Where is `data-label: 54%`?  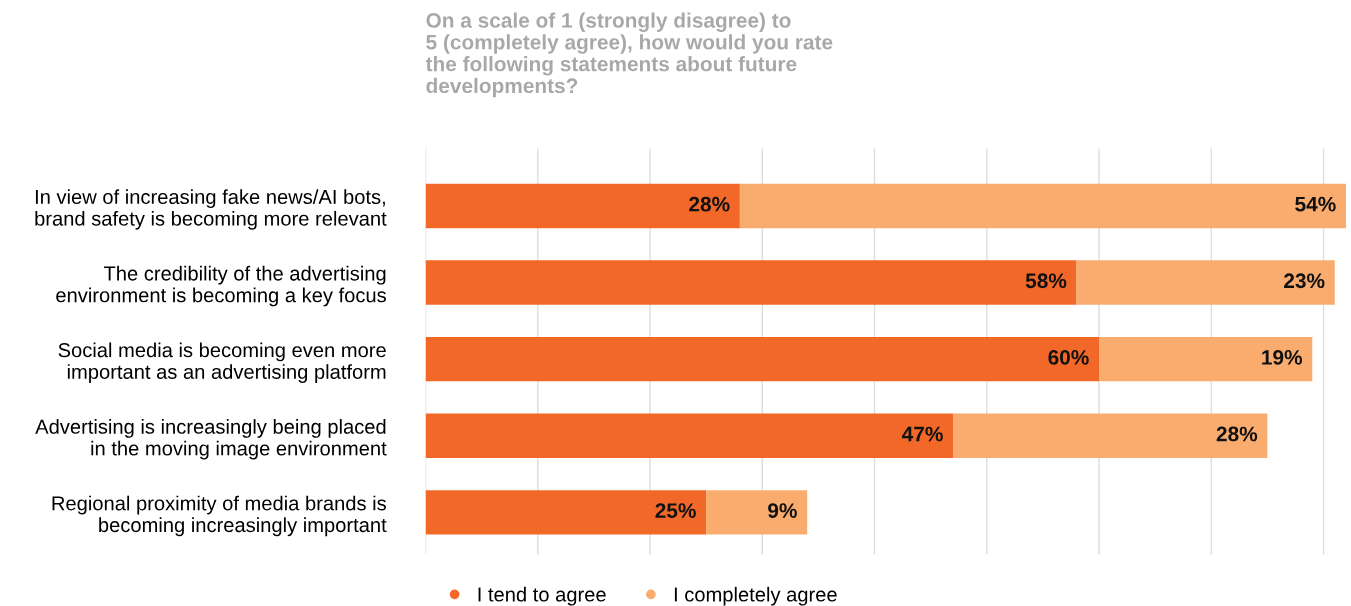
data-label: 54% is located at coordinates (1315, 204).